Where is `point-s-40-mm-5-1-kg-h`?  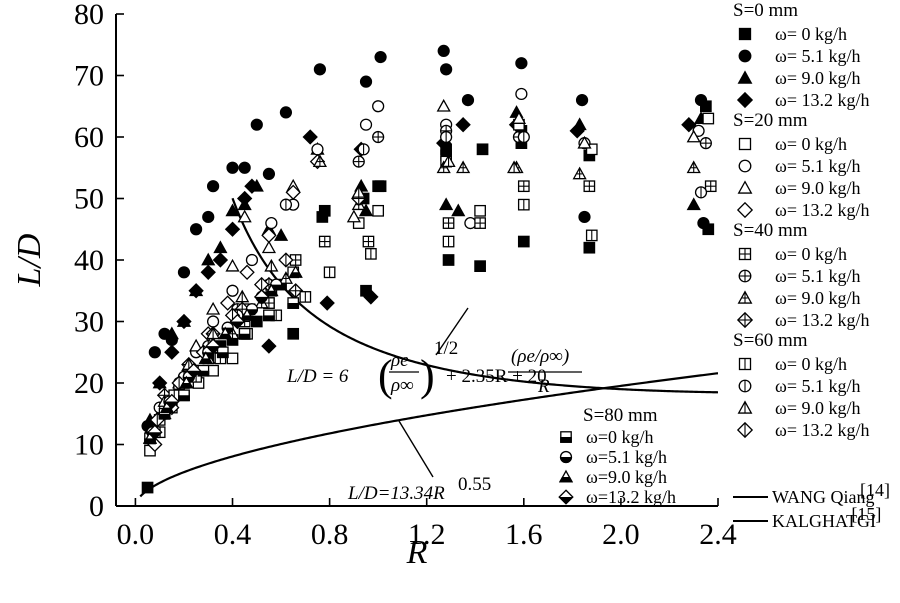
point-s-40-mm-5-1-kg-h is located at coordinates (358, 161).